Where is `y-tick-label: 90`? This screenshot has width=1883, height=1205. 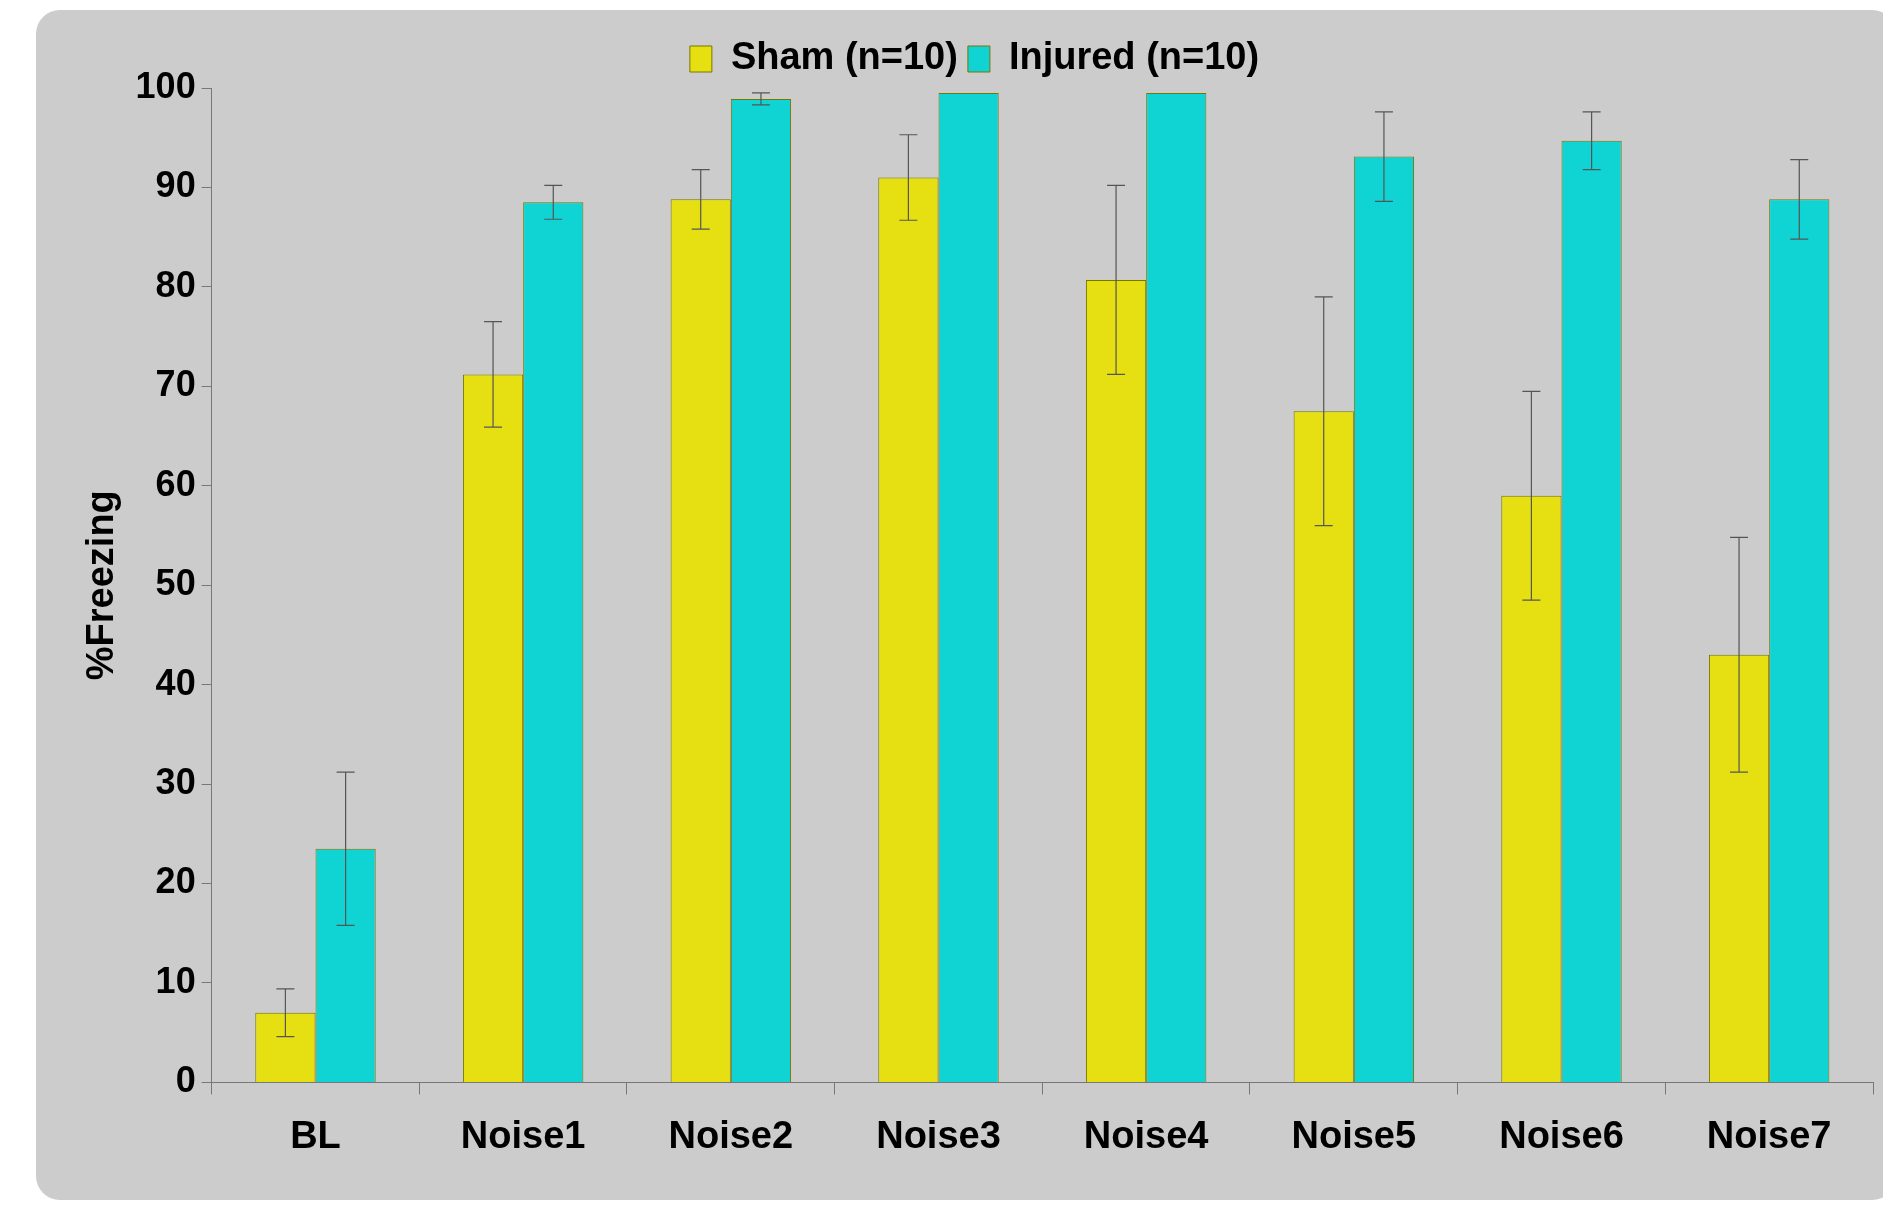 y-tick-label: 90 is located at coordinates (175, 185).